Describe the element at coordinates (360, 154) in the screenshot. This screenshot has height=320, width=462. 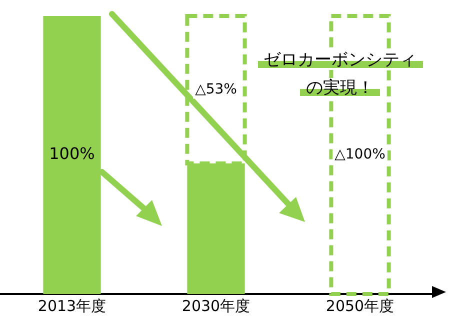
I see `data-label: △100%` at that location.